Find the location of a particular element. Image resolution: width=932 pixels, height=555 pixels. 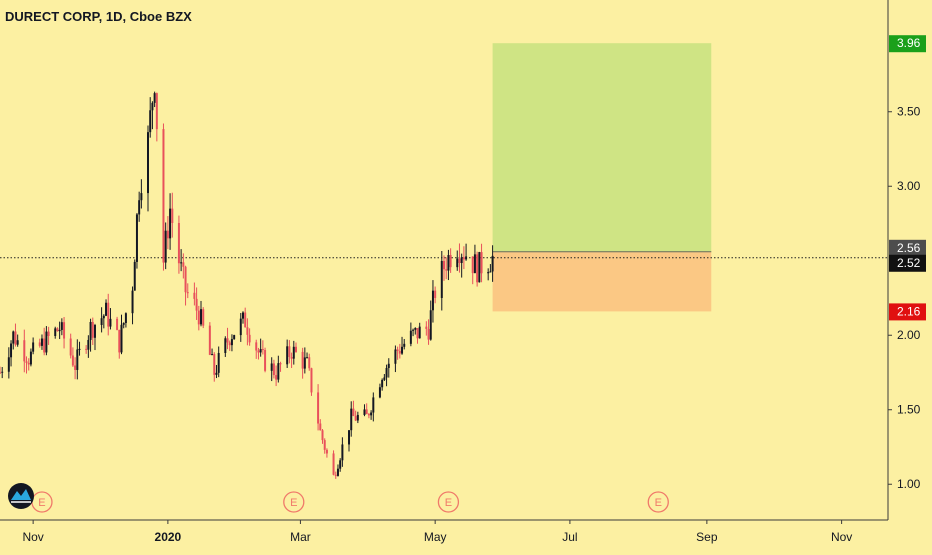

tradingview-logo-icon is located at coordinates (21, 496).